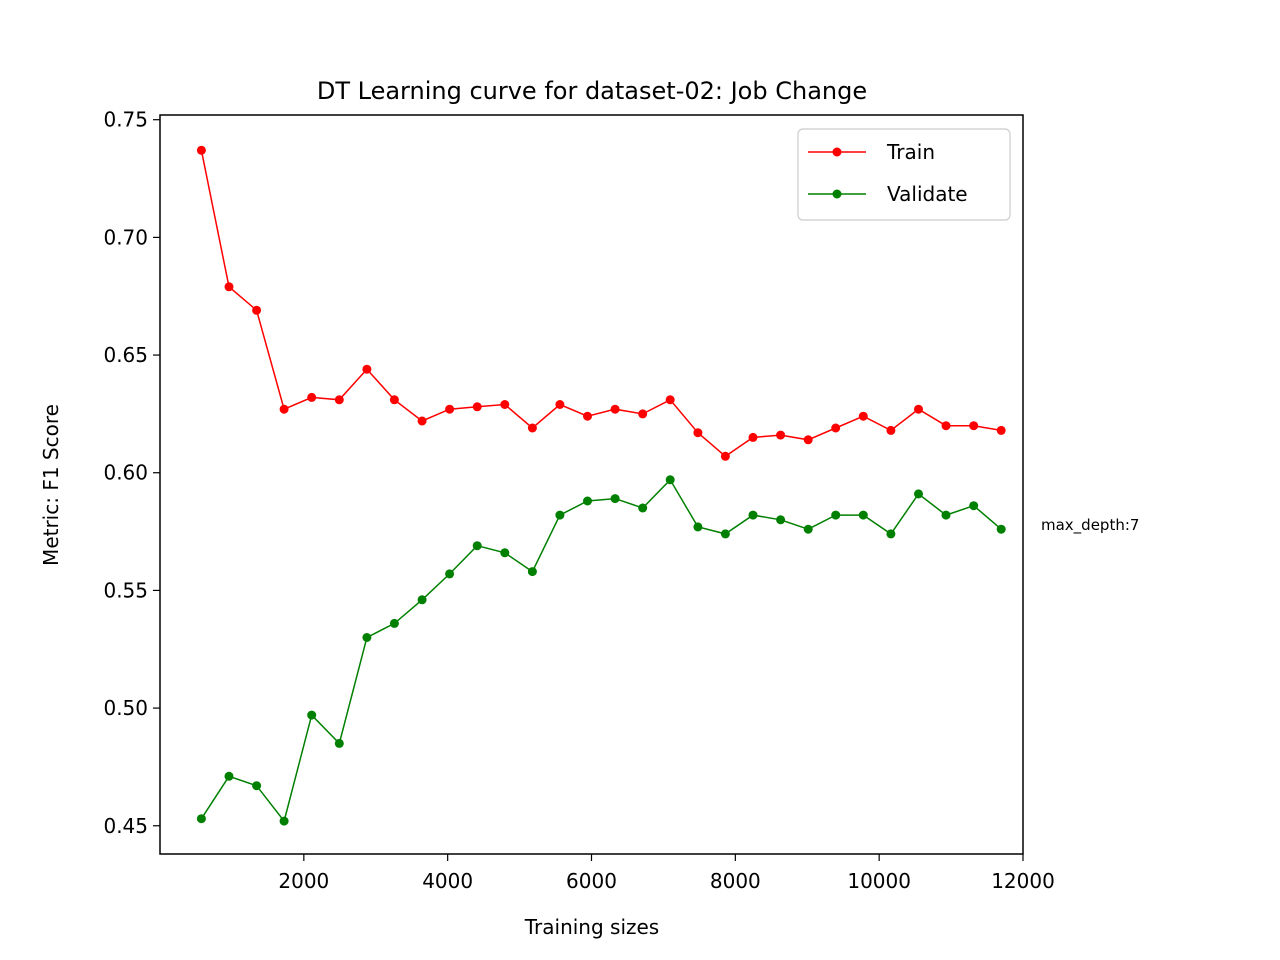  I want to click on y-tick-label: 0.45, so click(125, 826).